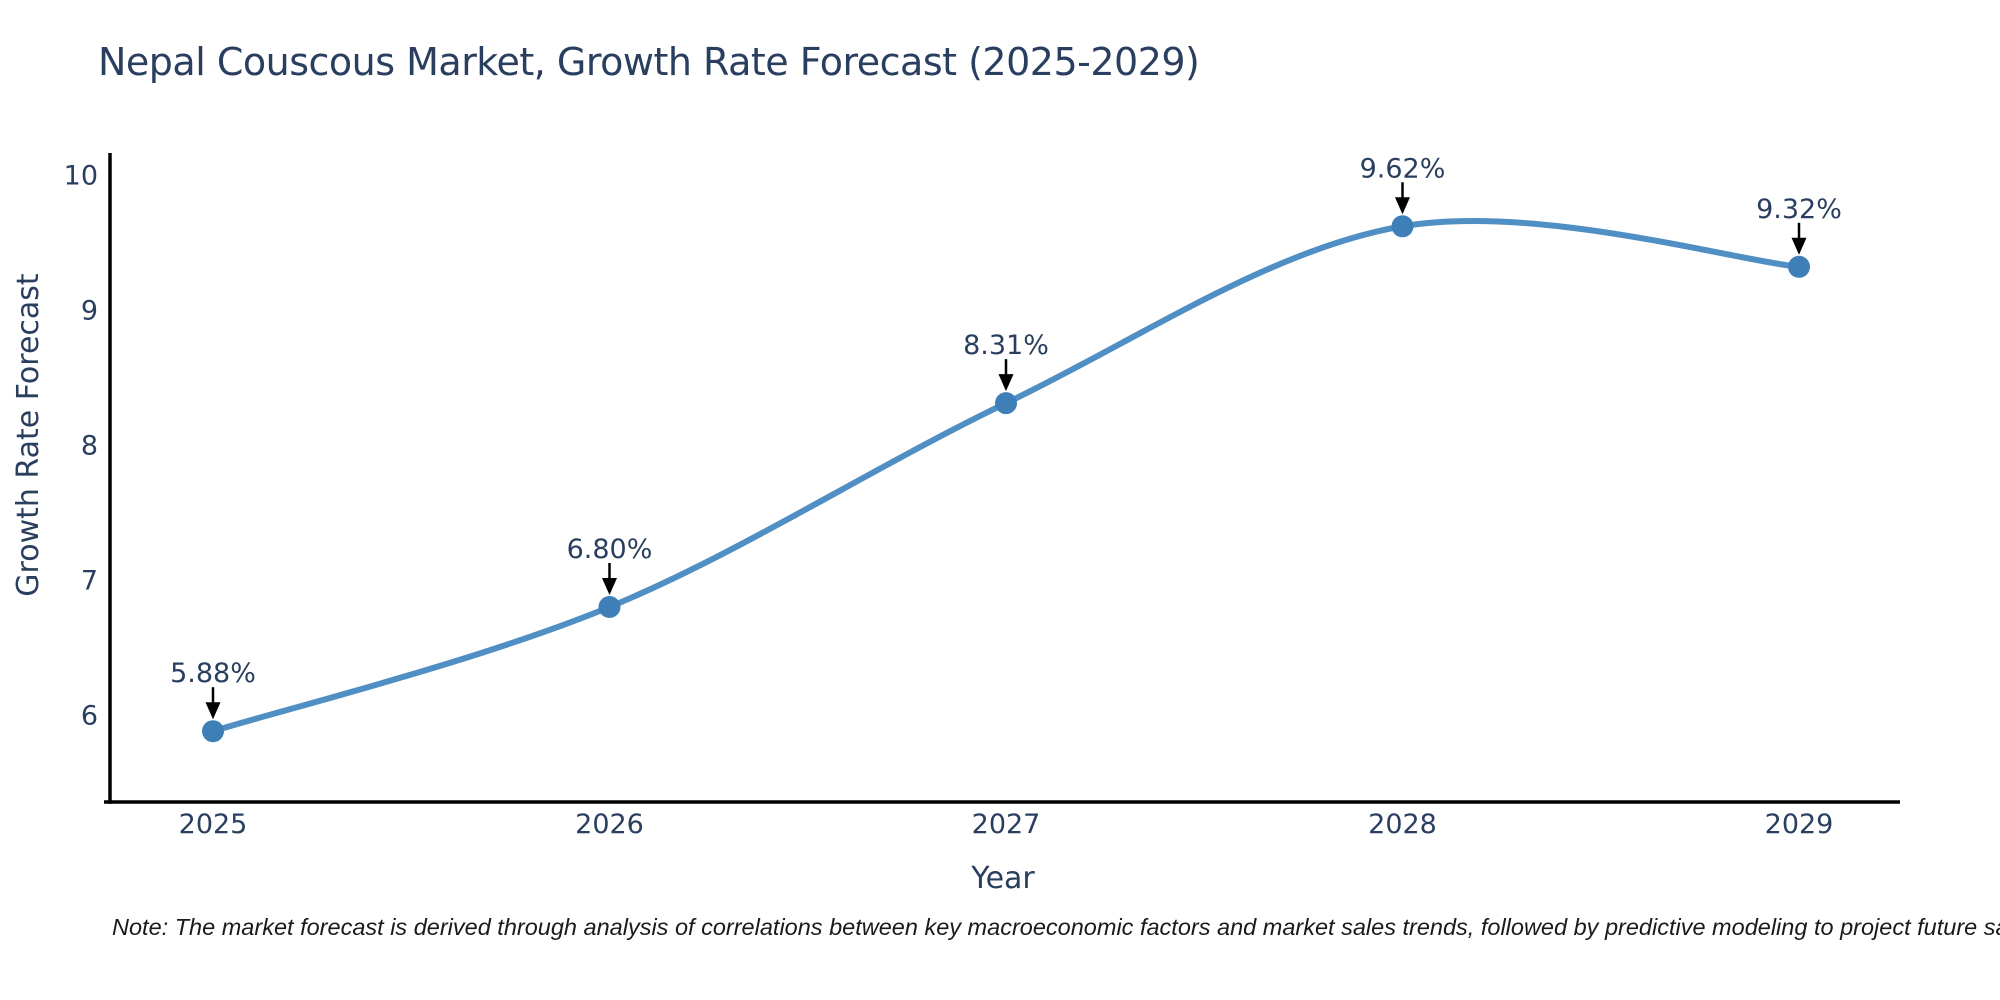 The width and height of the screenshot is (2000, 1000). I want to click on point-annotation: 5.88%, so click(213, 689).